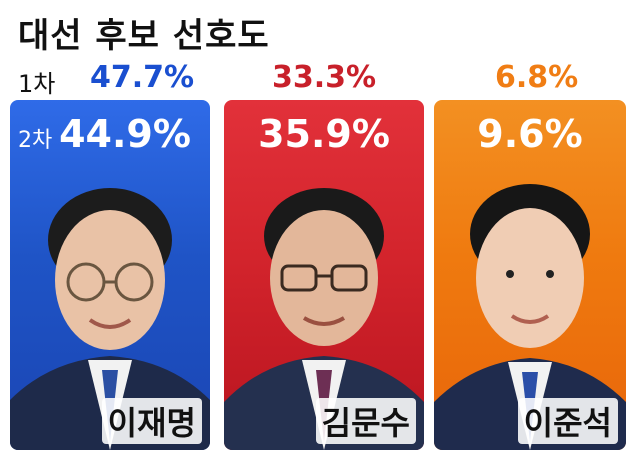  I want to click on round2-value-kim-moonsoo: 35.9%, so click(324, 134).